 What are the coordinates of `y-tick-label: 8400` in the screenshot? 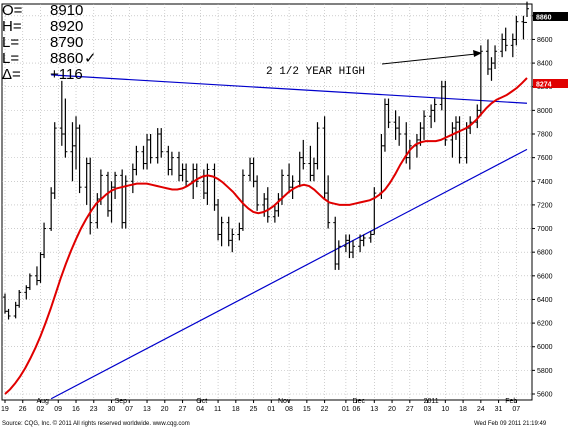 It's located at (545, 64).